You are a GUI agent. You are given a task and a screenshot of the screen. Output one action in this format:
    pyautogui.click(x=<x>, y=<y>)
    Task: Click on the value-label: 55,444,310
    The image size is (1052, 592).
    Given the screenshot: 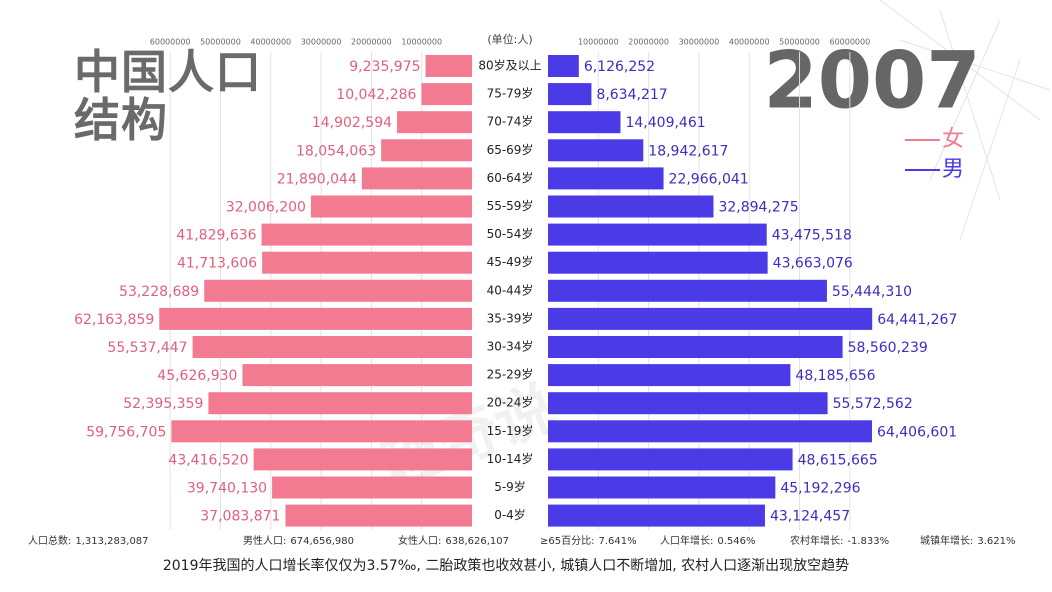 What is the action you would take?
    pyautogui.click(x=872, y=292)
    